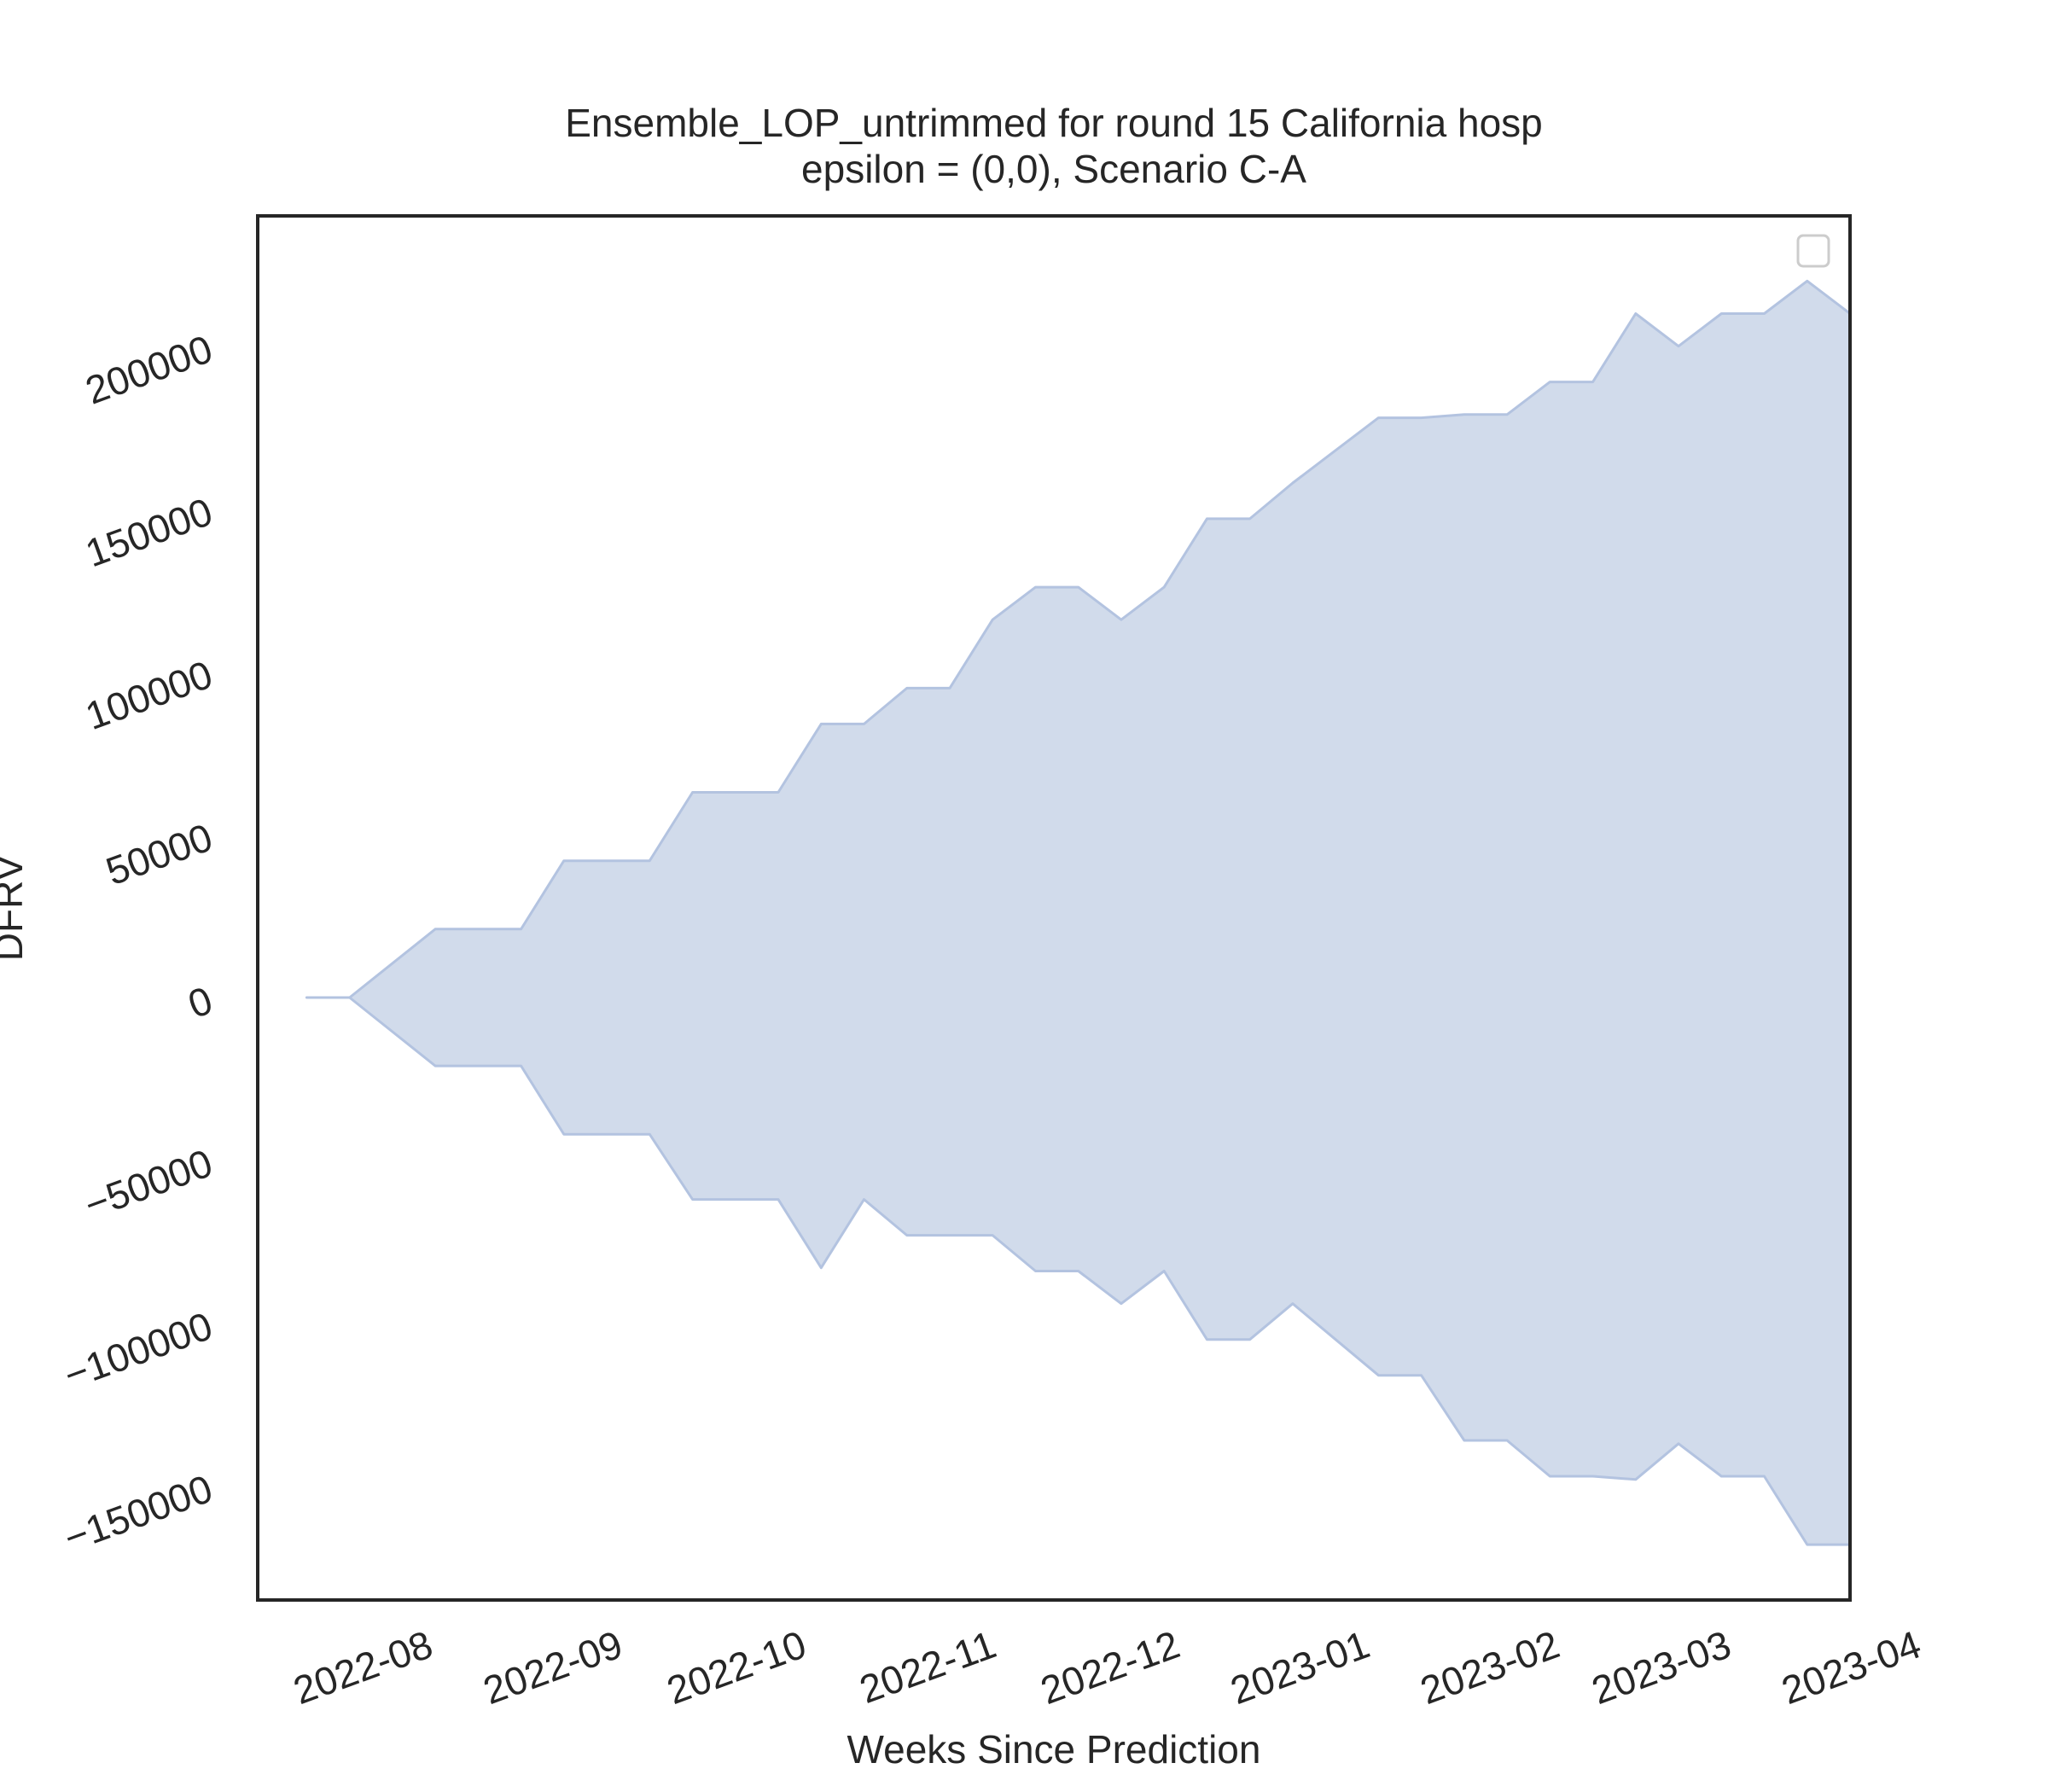 The image size is (2048, 1792). Describe the element at coordinates (138, 1513) in the screenshot. I see `y-tick-label: −150000` at that location.